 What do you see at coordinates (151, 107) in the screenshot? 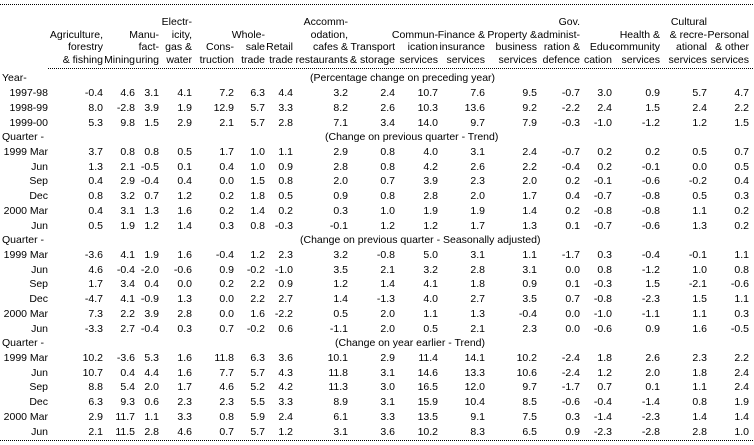
I see `cell-manufacturing: 3.9` at bounding box center [151, 107].